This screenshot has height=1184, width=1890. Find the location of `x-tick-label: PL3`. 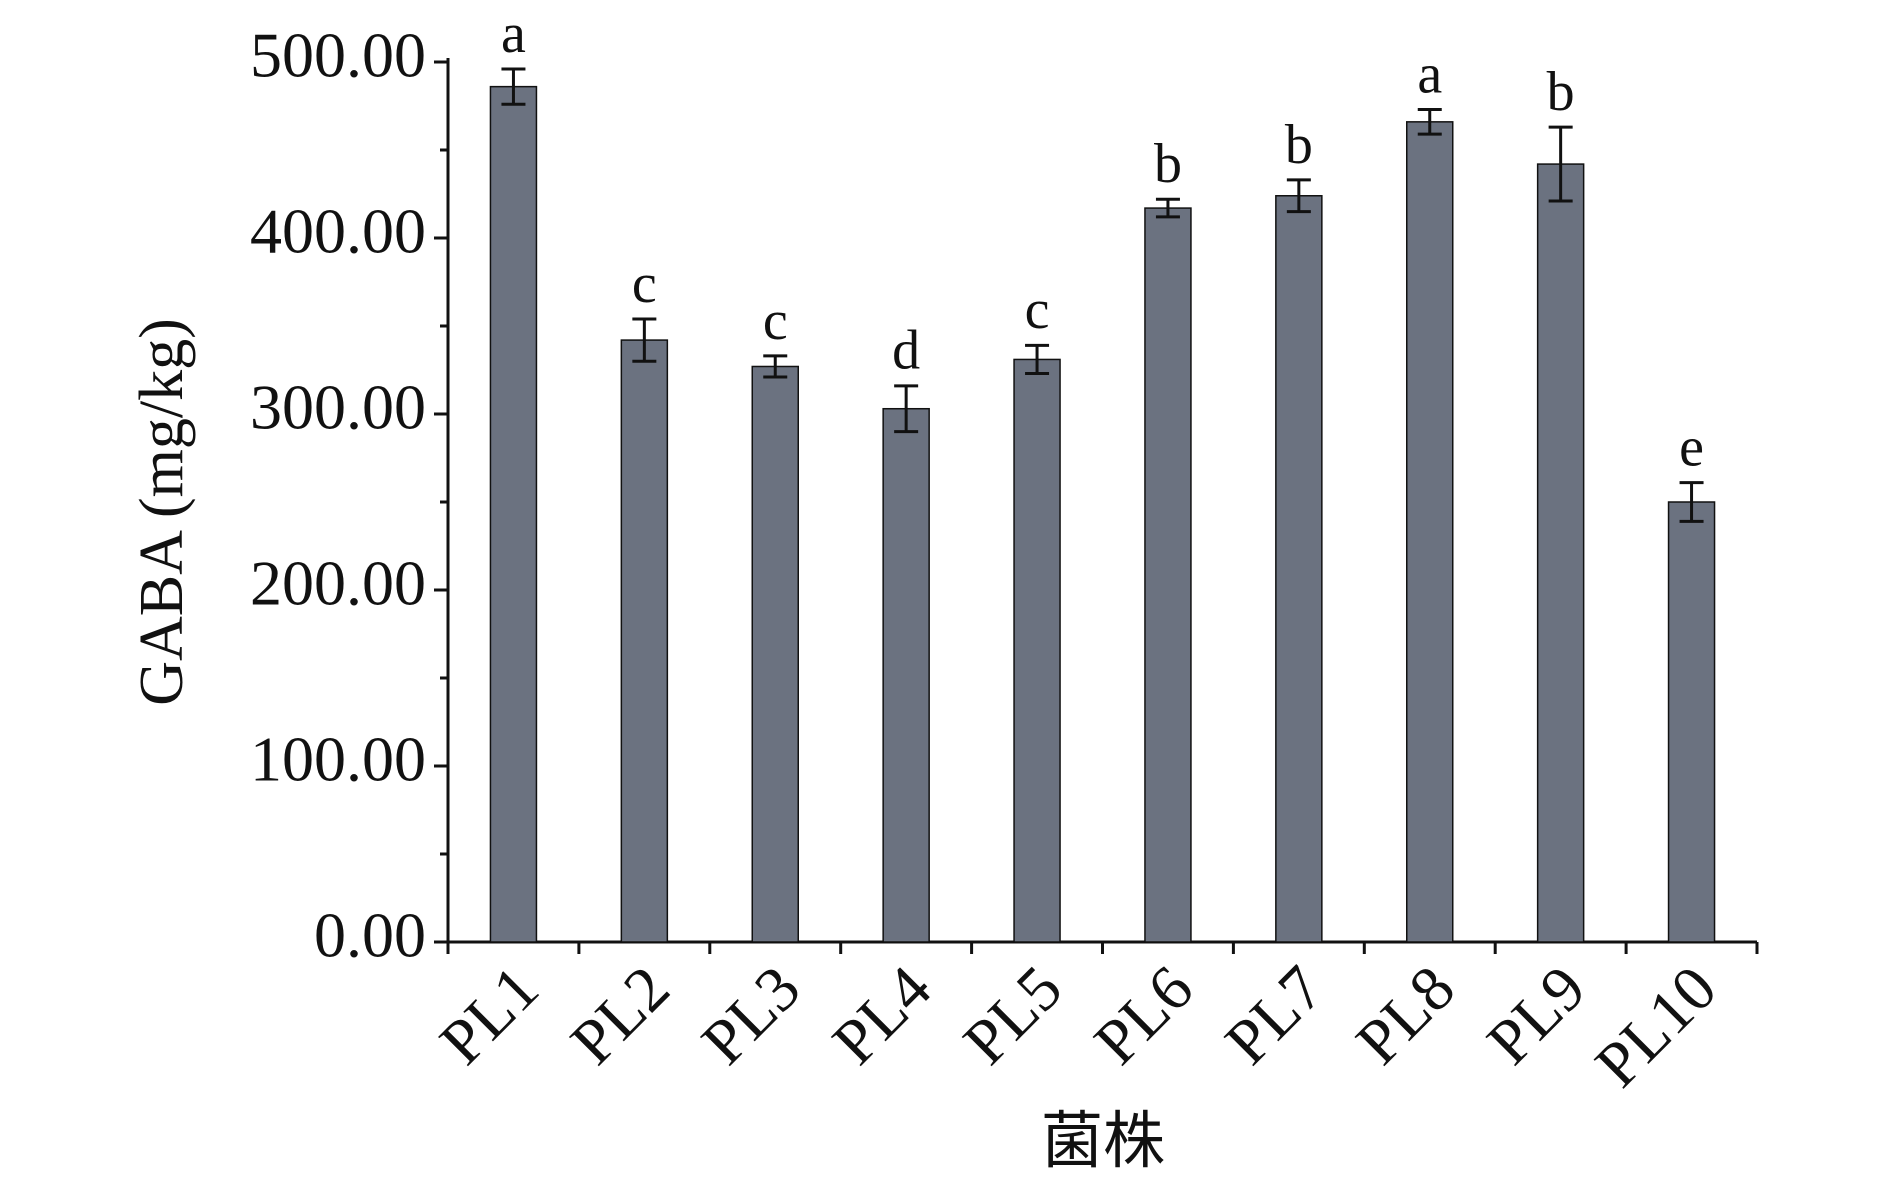

x-tick-label: PL3 is located at coordinates (751, 1015).